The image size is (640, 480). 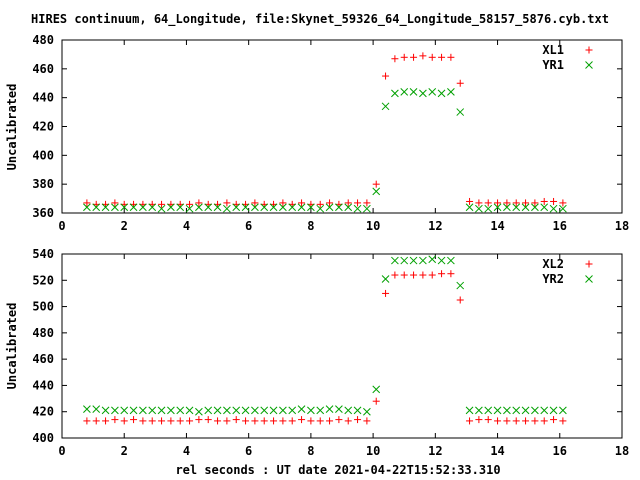 I want to click on y-tick-label: 420, so click(x=43, y=127).